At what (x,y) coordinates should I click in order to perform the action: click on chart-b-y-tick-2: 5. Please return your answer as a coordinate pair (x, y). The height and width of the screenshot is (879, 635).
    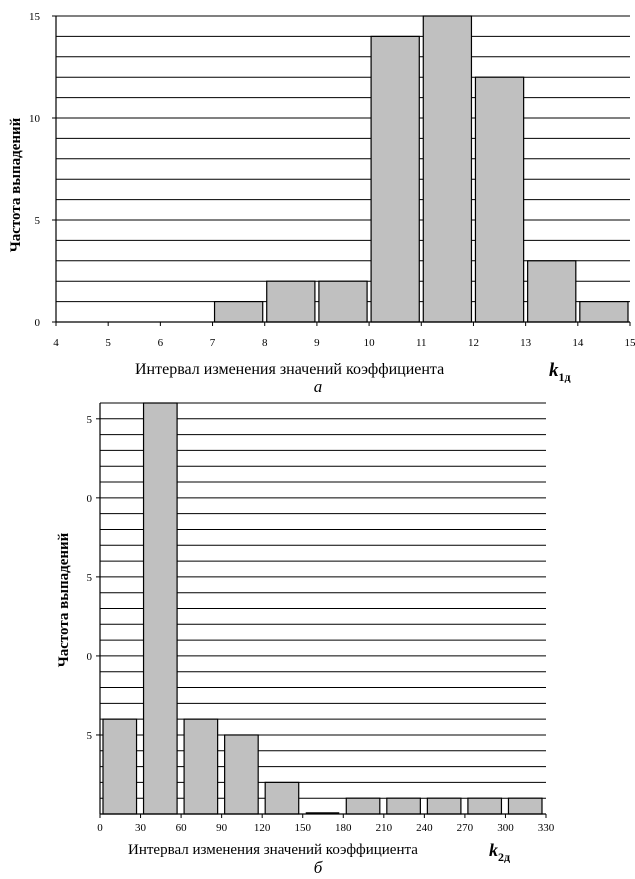
    Looking at the image, I should click on (90, 578).